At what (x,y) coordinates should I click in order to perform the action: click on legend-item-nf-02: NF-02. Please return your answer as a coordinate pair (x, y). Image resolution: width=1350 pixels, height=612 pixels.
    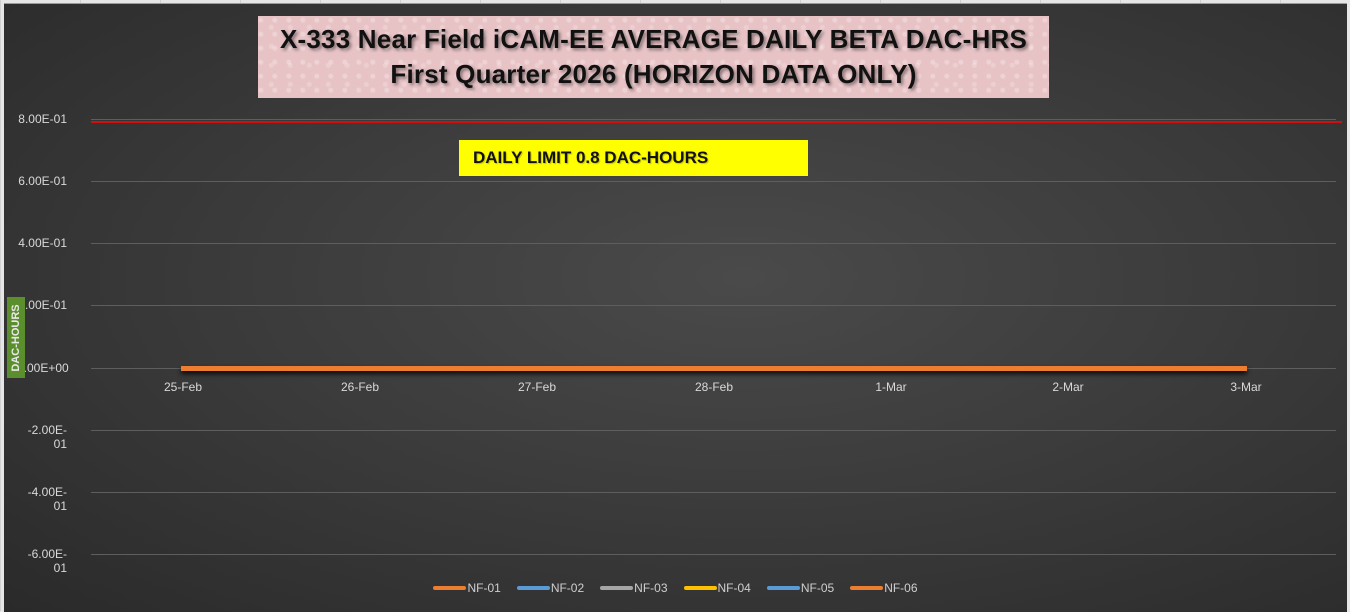
    Looking at the image, I should click on (550, 588).